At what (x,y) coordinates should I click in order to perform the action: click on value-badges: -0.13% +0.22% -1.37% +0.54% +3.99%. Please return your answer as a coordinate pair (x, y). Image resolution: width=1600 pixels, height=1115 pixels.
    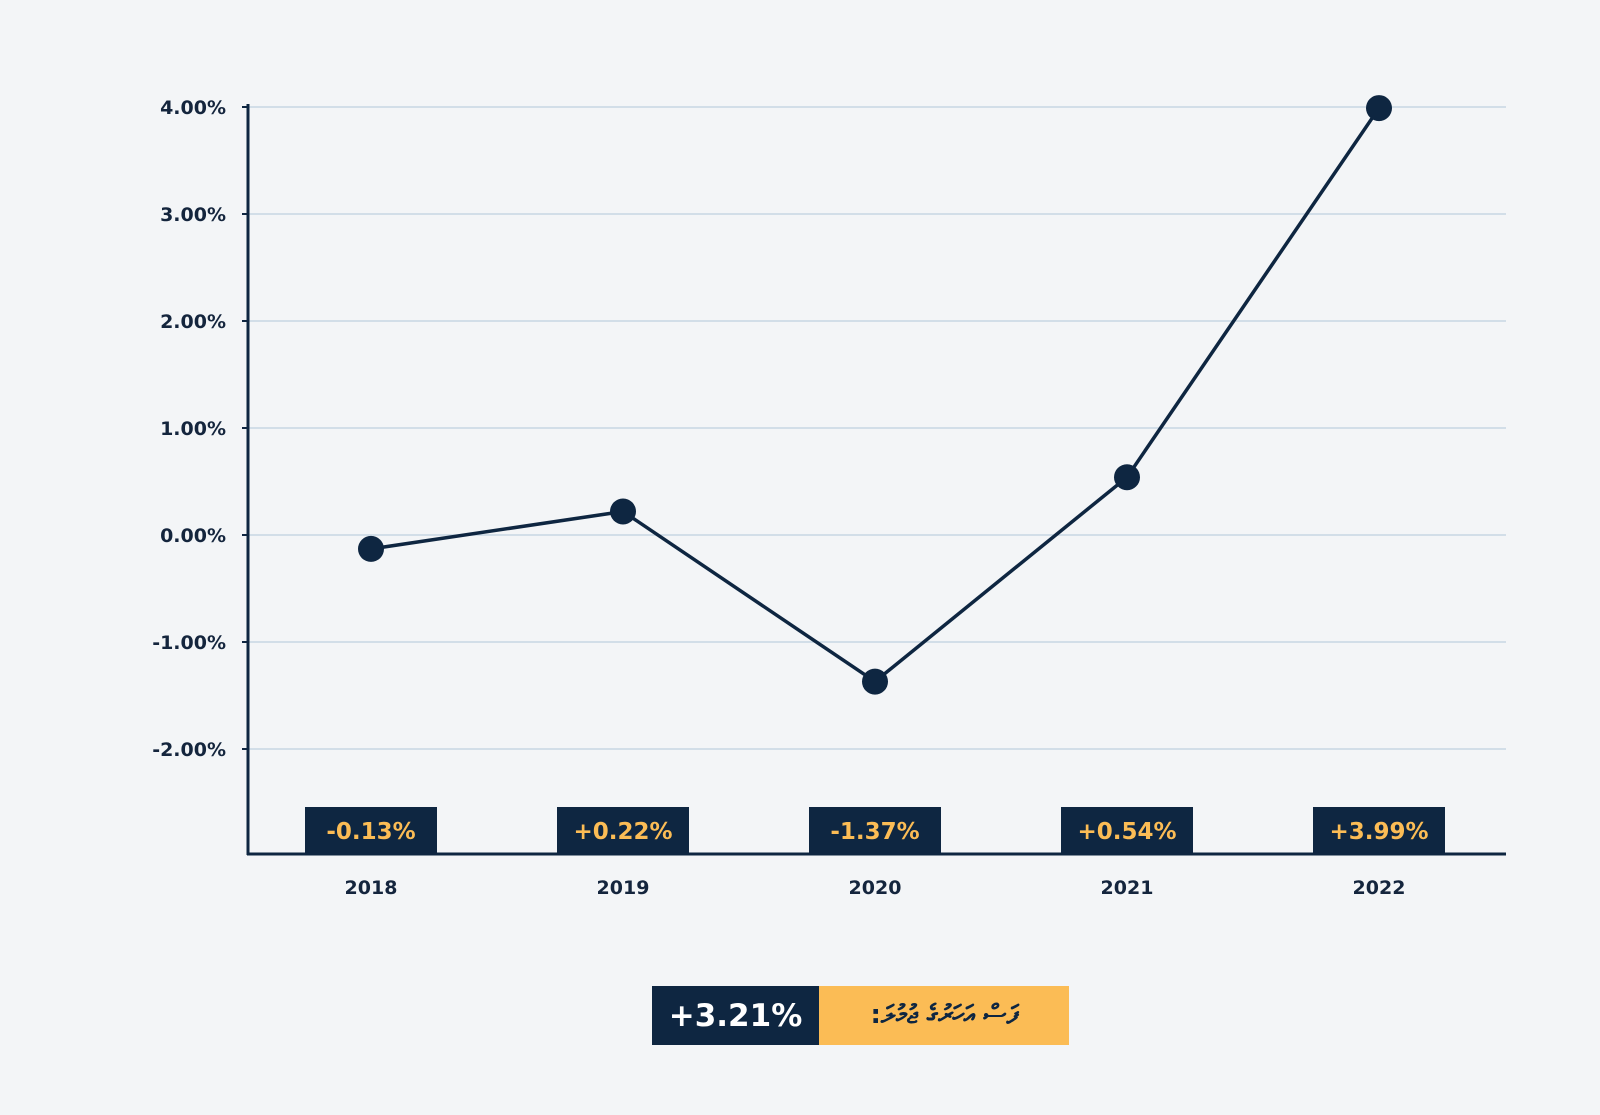
    Looking at the image, I should click on (875, 830).